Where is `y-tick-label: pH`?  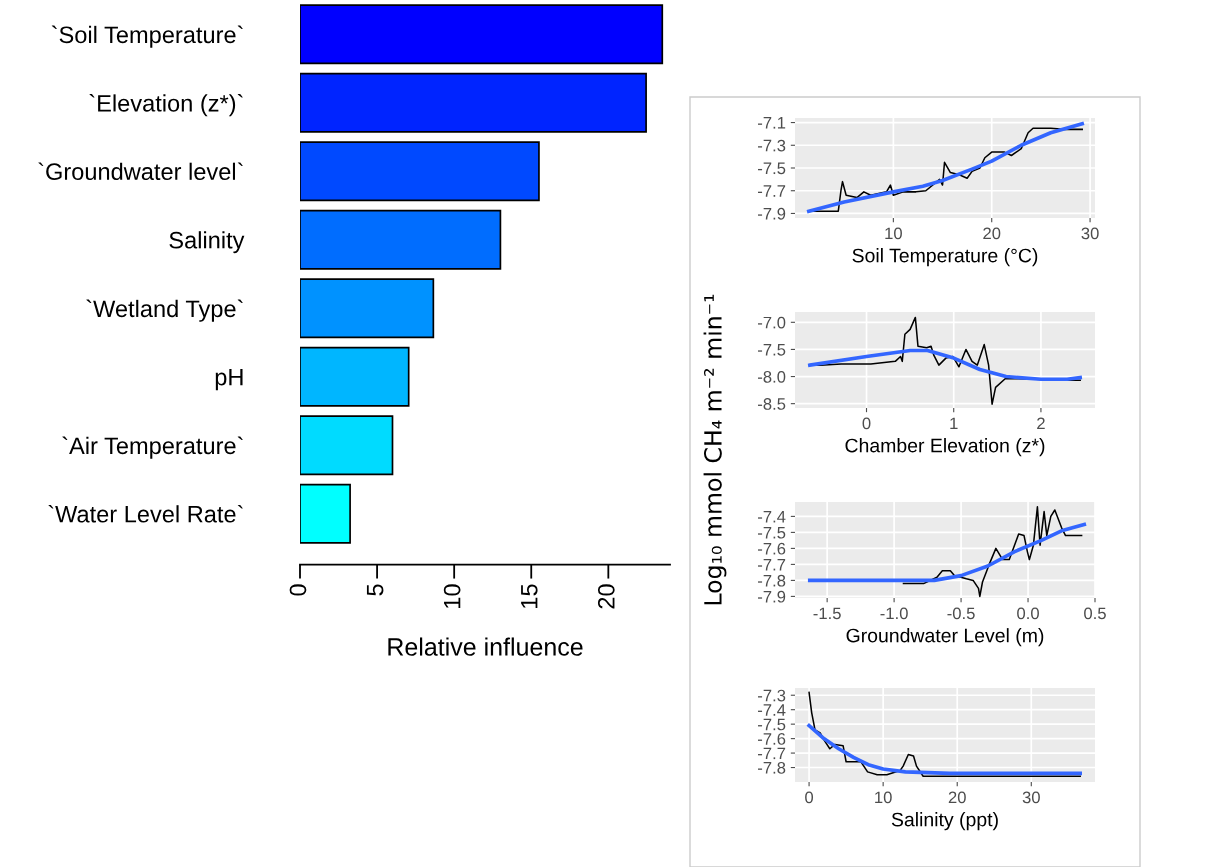 y-tick-label: pH is located at coordinates (229, 380).